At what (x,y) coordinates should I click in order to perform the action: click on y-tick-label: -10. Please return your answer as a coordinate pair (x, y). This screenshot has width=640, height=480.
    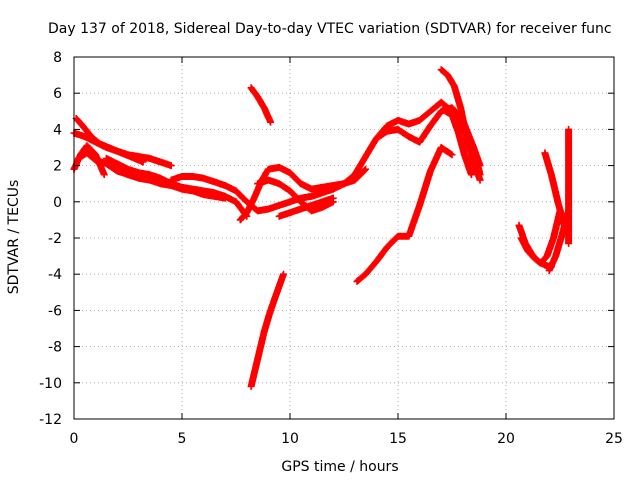
    Looking at the image, I should click on (50, 384).